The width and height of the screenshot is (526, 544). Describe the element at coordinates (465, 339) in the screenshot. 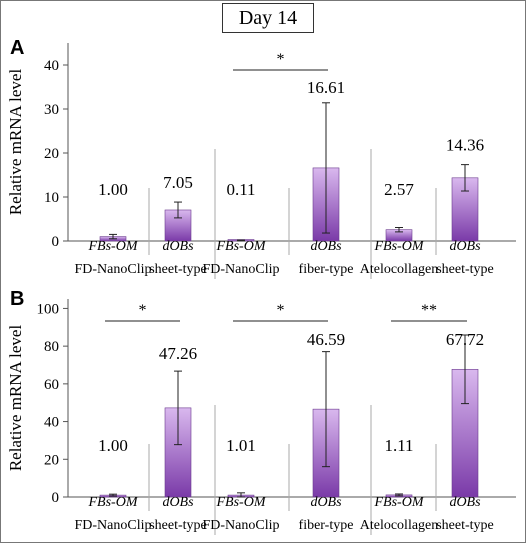

I see `bar-value-label: 67.72` at that location.